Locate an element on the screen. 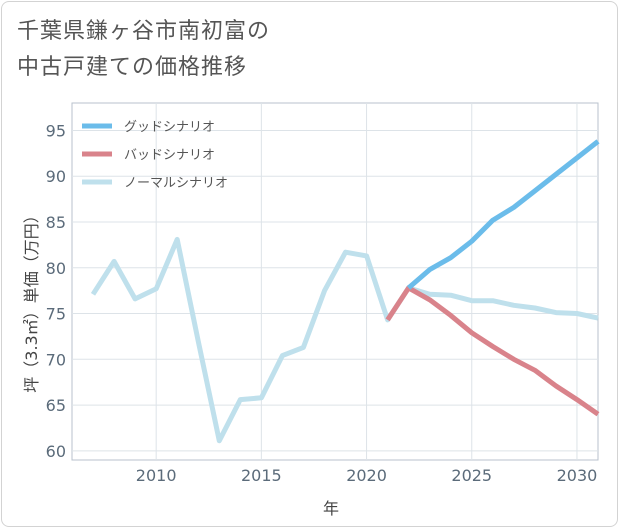 This screenshot has height=530, width=621. y-tick-label: 75 is located at coordinates (56, 314).